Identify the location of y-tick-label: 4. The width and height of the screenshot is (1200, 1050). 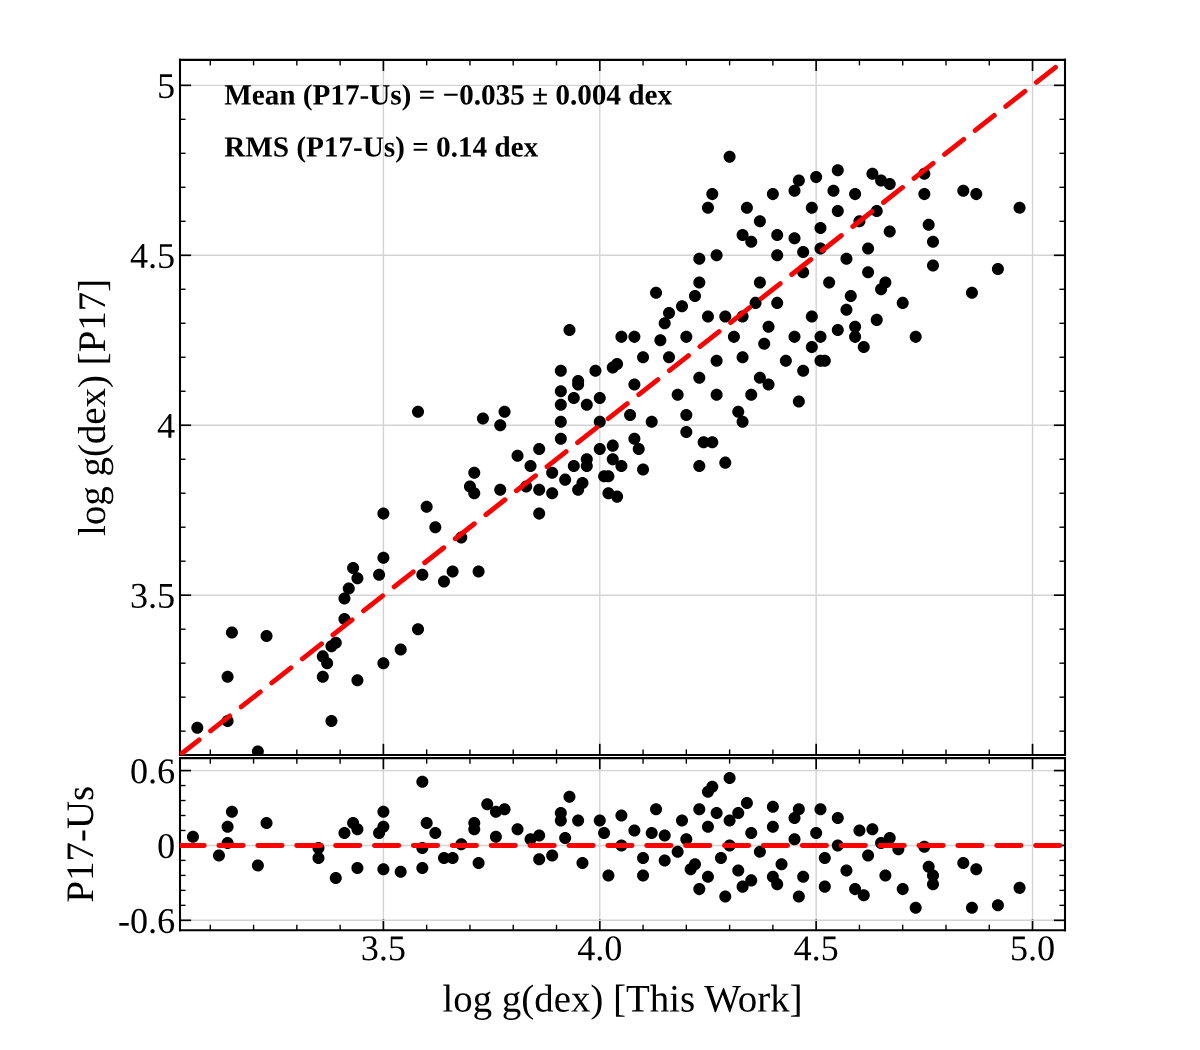
(166, 426).